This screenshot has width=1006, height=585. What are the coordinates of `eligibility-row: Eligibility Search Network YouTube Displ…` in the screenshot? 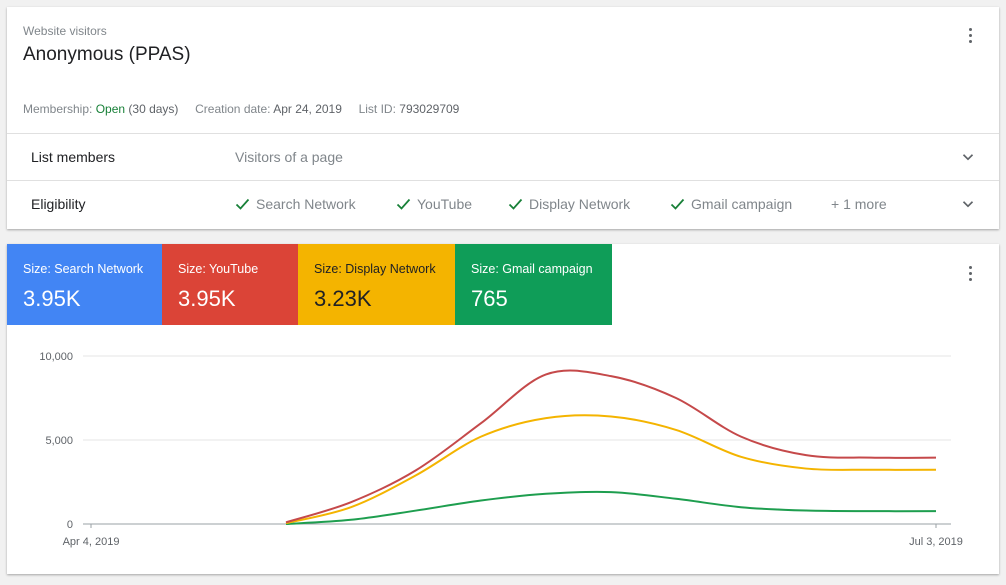 It's located at (503, 204).